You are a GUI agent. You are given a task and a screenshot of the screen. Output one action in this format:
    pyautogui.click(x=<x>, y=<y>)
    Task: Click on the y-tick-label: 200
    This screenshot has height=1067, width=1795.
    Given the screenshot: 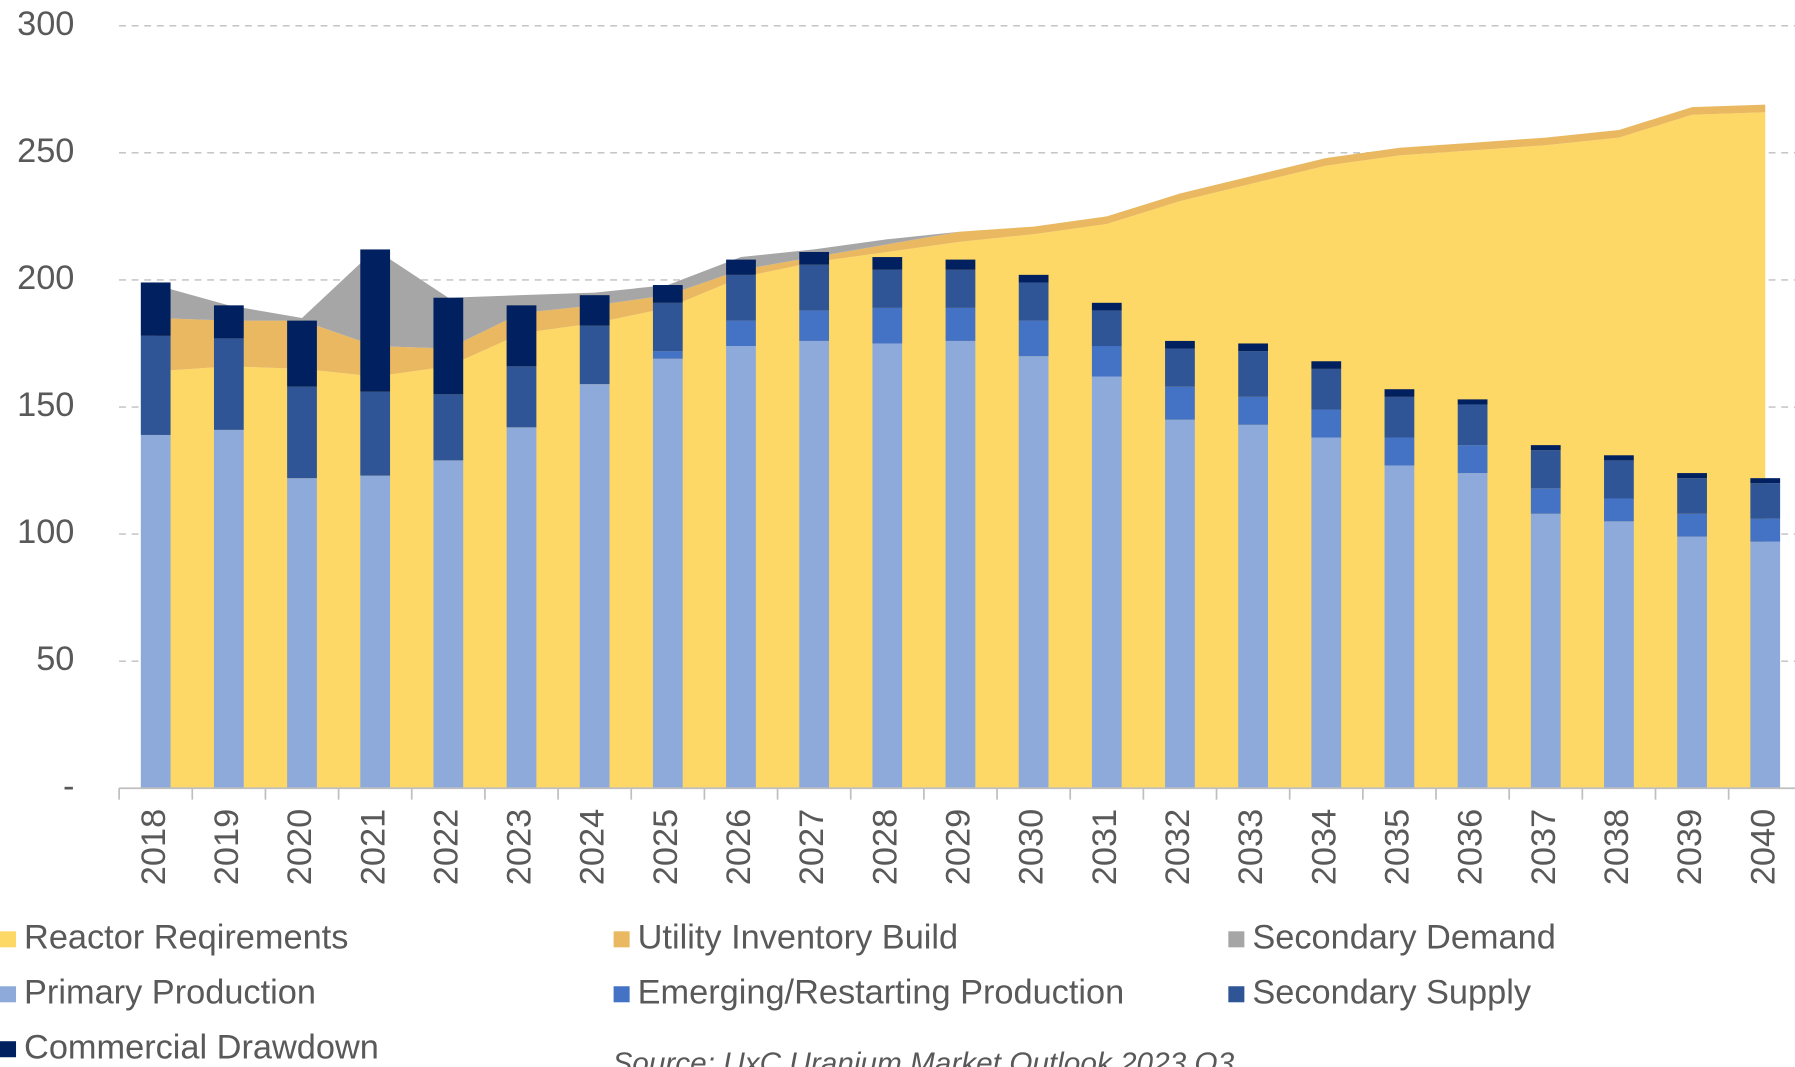 What is the action you would take?
    pyautogui.click(x=45, y=278)
    